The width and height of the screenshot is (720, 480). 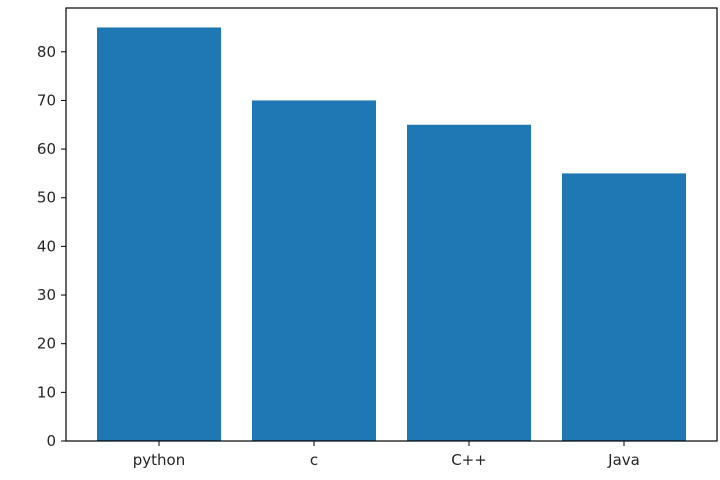 I want to click on y-tick-label: 10, so click(x=46, y=392).